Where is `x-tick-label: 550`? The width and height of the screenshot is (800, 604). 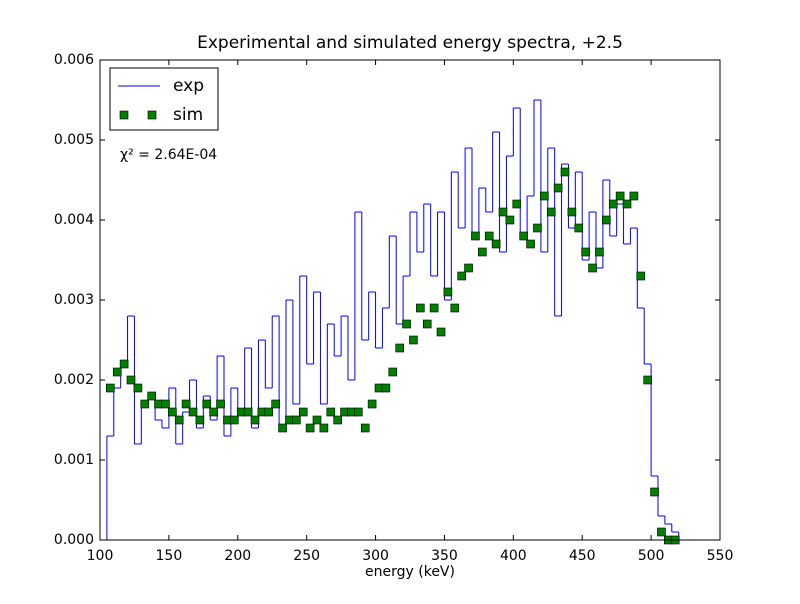
x-tick-label: 550 is located at coordinates (720, 556).